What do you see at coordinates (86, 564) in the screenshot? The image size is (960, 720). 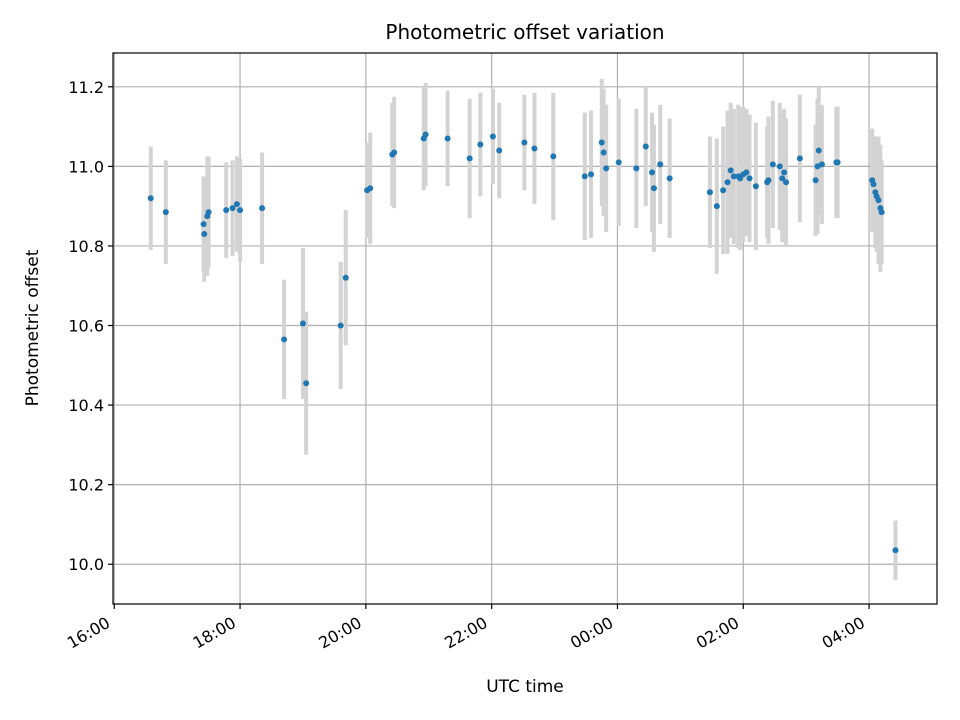 I see `y-tick-label: 10.0` at bounding box center [86, 564].